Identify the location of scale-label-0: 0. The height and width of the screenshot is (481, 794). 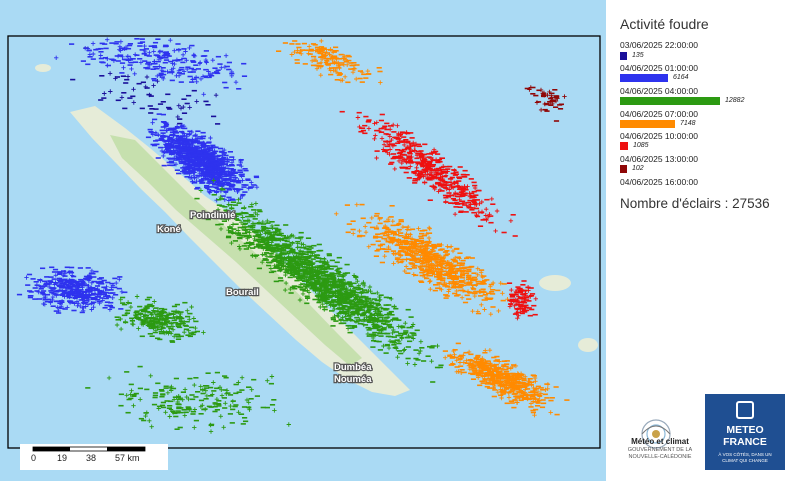
(34, 458).